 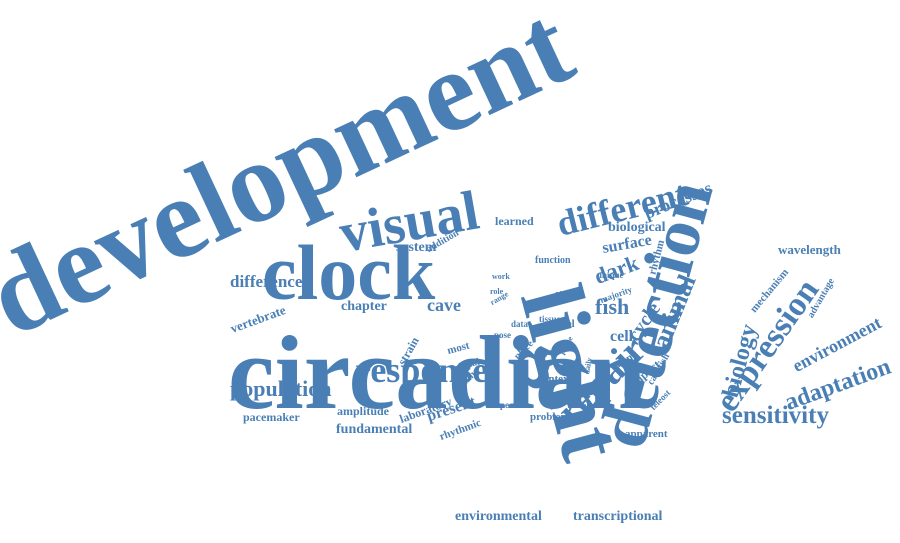 What do you see at coordinates (503, 335) in the screenshot?
I see `word-pose: pose` at bounding box center [503, 335].